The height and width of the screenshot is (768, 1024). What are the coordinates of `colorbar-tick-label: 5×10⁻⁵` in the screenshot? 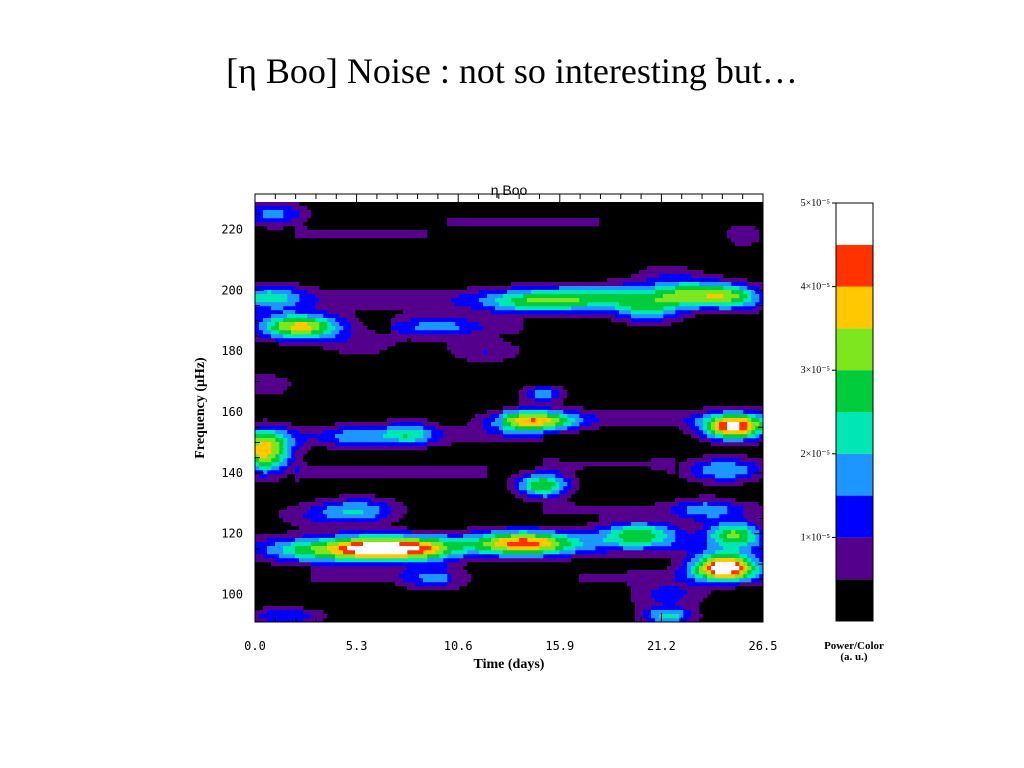 It's located at (815, 203).